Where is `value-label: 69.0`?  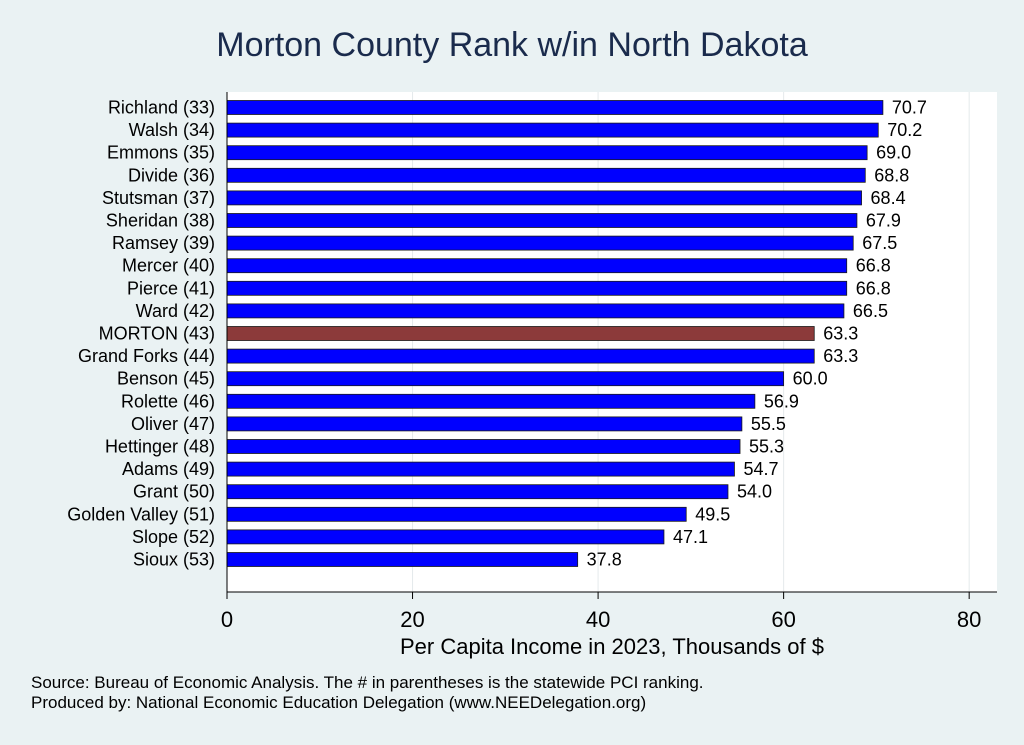
value-label: 69.0 is located at coordinates (893, 153).